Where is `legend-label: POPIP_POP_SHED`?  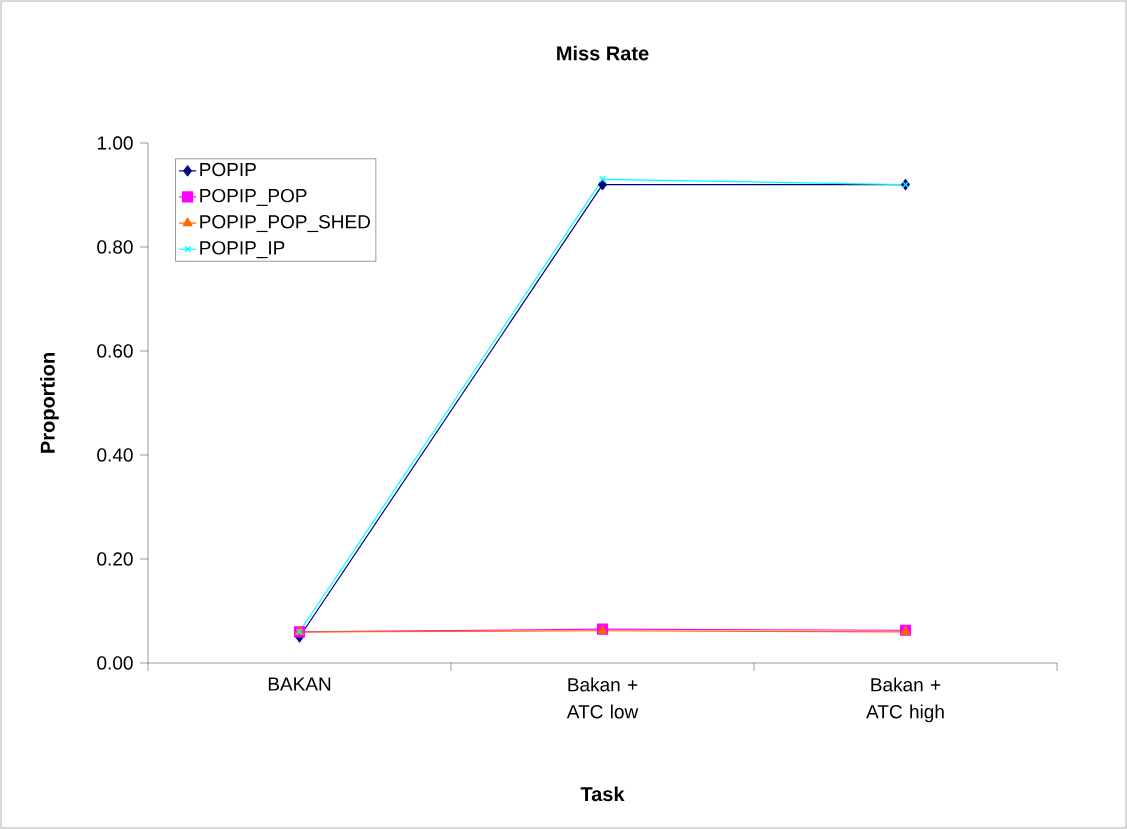
legend-label: POPIP_POP_SHED is located at coordinates (285, 224).